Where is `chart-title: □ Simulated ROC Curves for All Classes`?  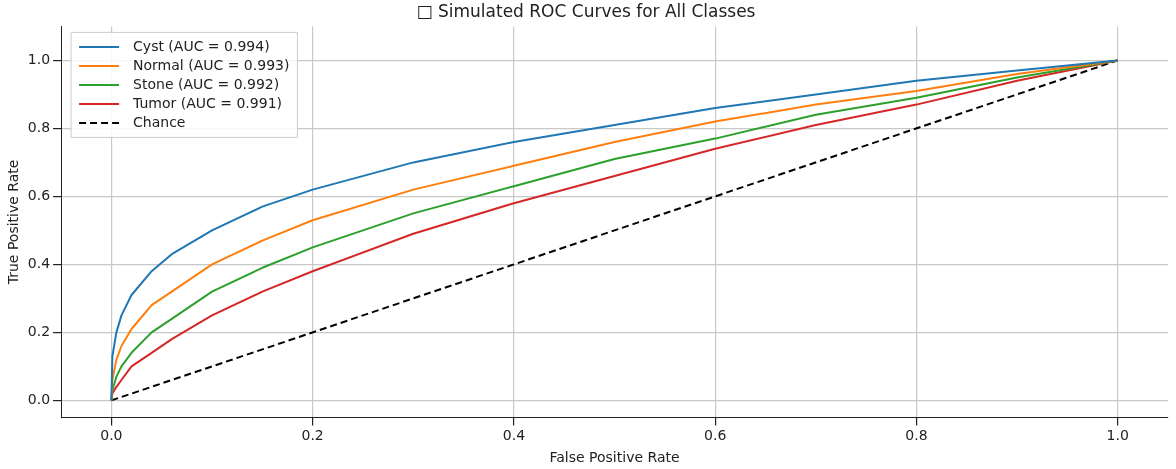
chart-title: □ Simulated ROC Curves for All Classes is located at coordinates (586, 10).